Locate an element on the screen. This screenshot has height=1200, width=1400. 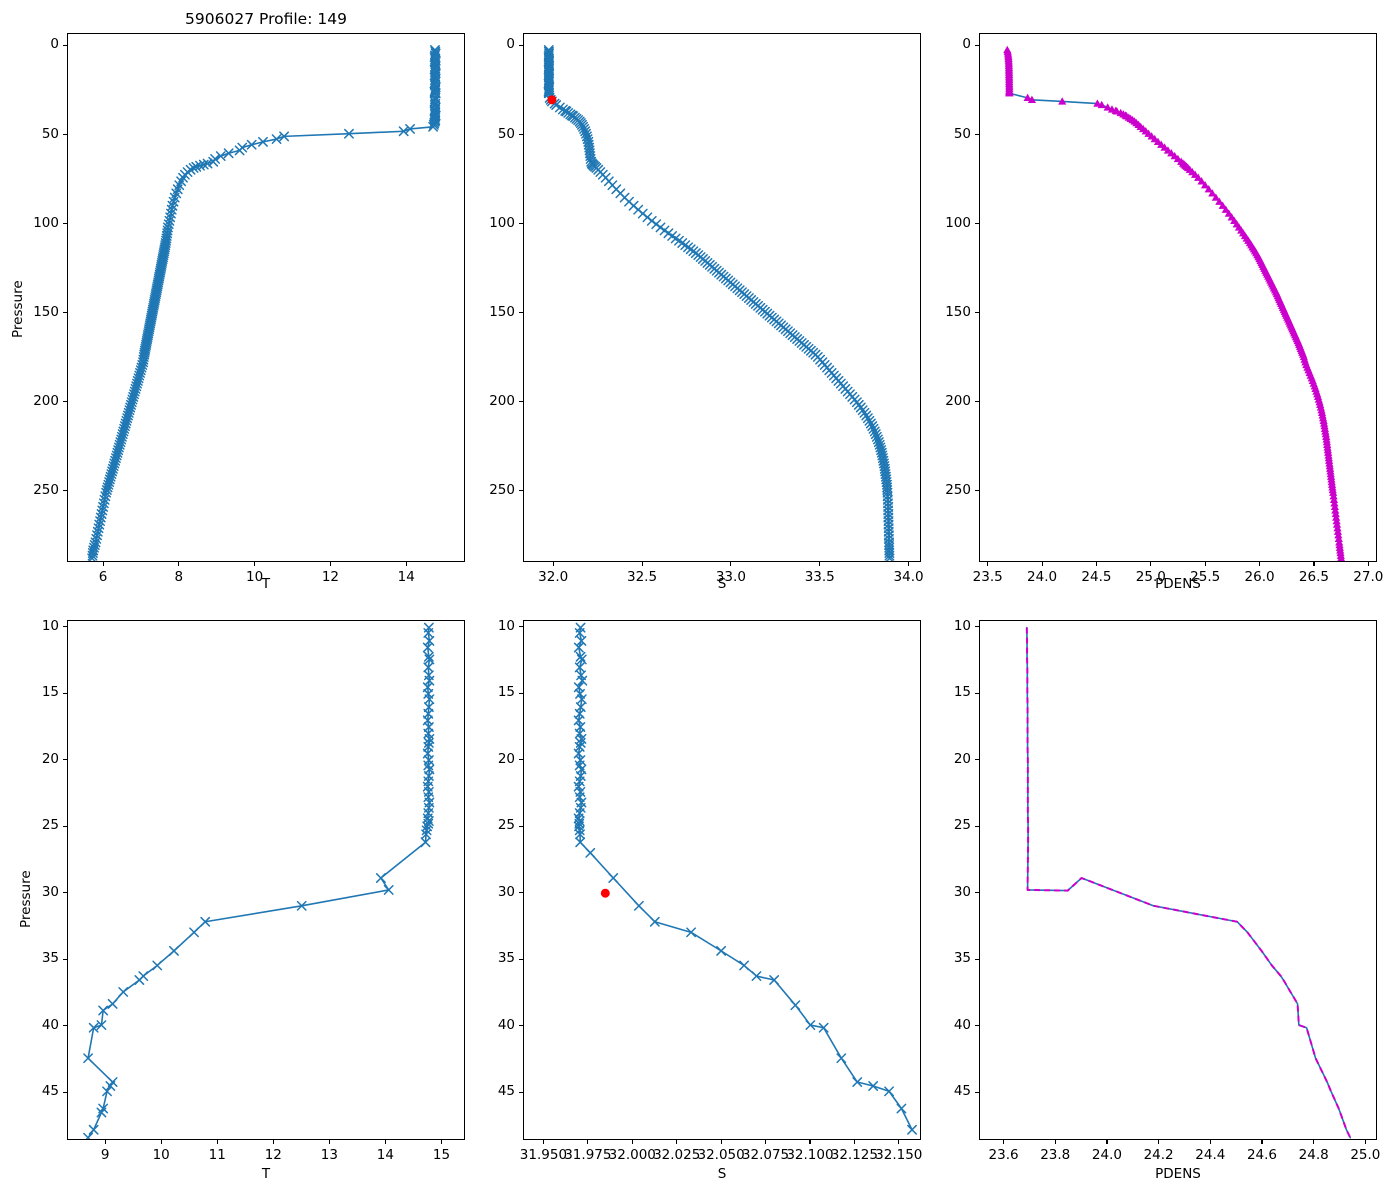
axis-label-temperature-1: T is located at coordinates (266, 584).